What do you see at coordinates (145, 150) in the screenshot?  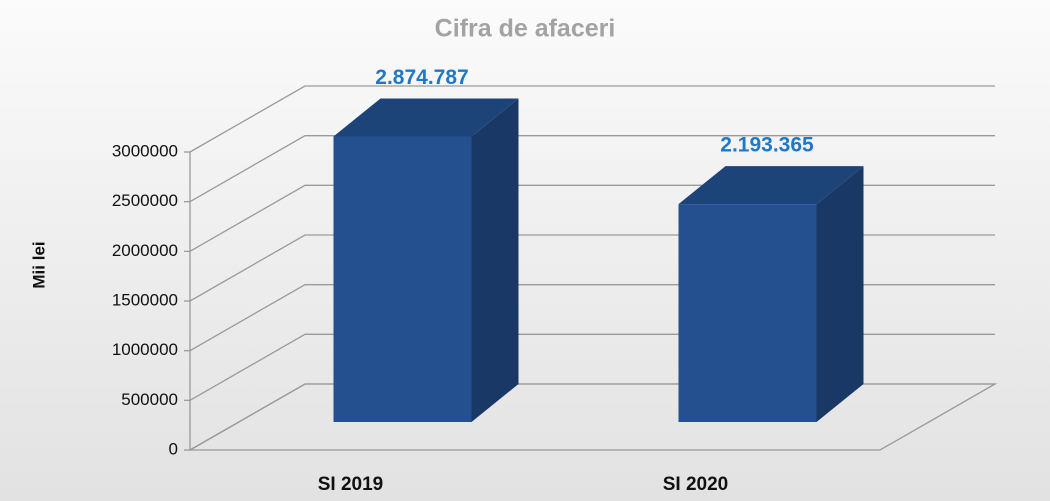 I see `y-tick-label: 3000000` at bounding box center [145, 150].